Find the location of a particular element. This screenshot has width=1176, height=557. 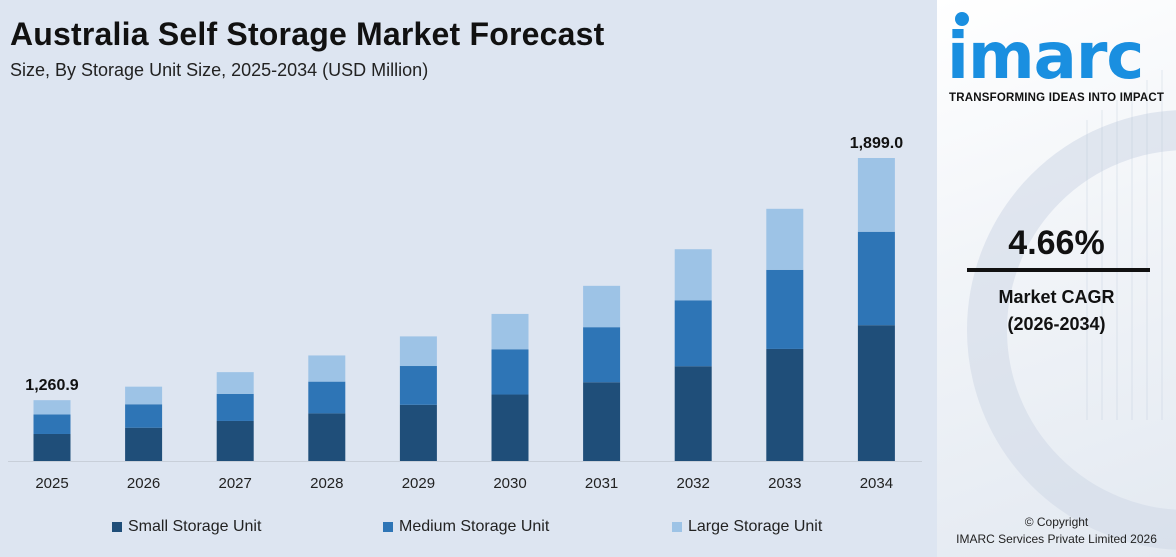

legend-item-small-storage-unit: Small Storage Unit is located at coordinates (186, 527).